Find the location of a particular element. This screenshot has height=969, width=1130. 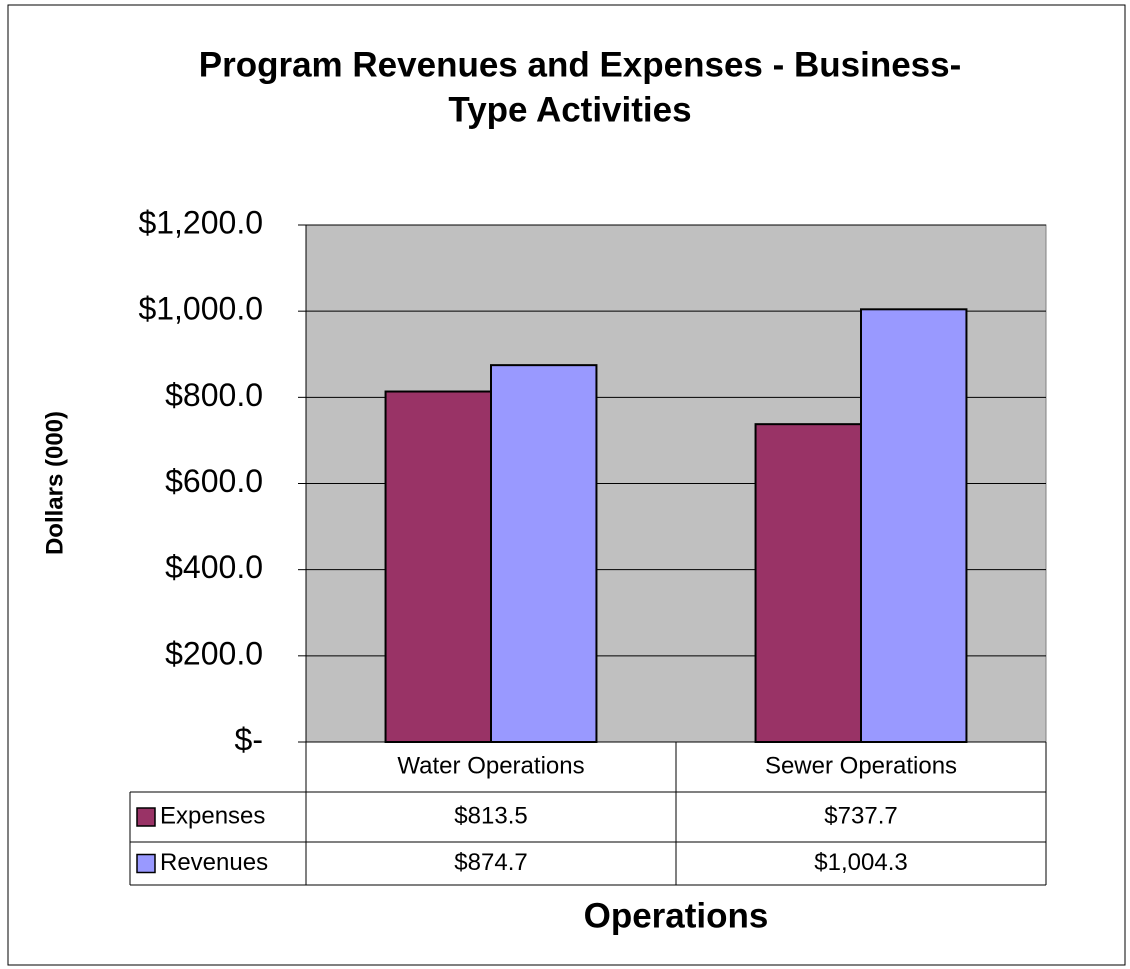

y-axis-label: Dollars (000) is located at coordinates (54, 483).